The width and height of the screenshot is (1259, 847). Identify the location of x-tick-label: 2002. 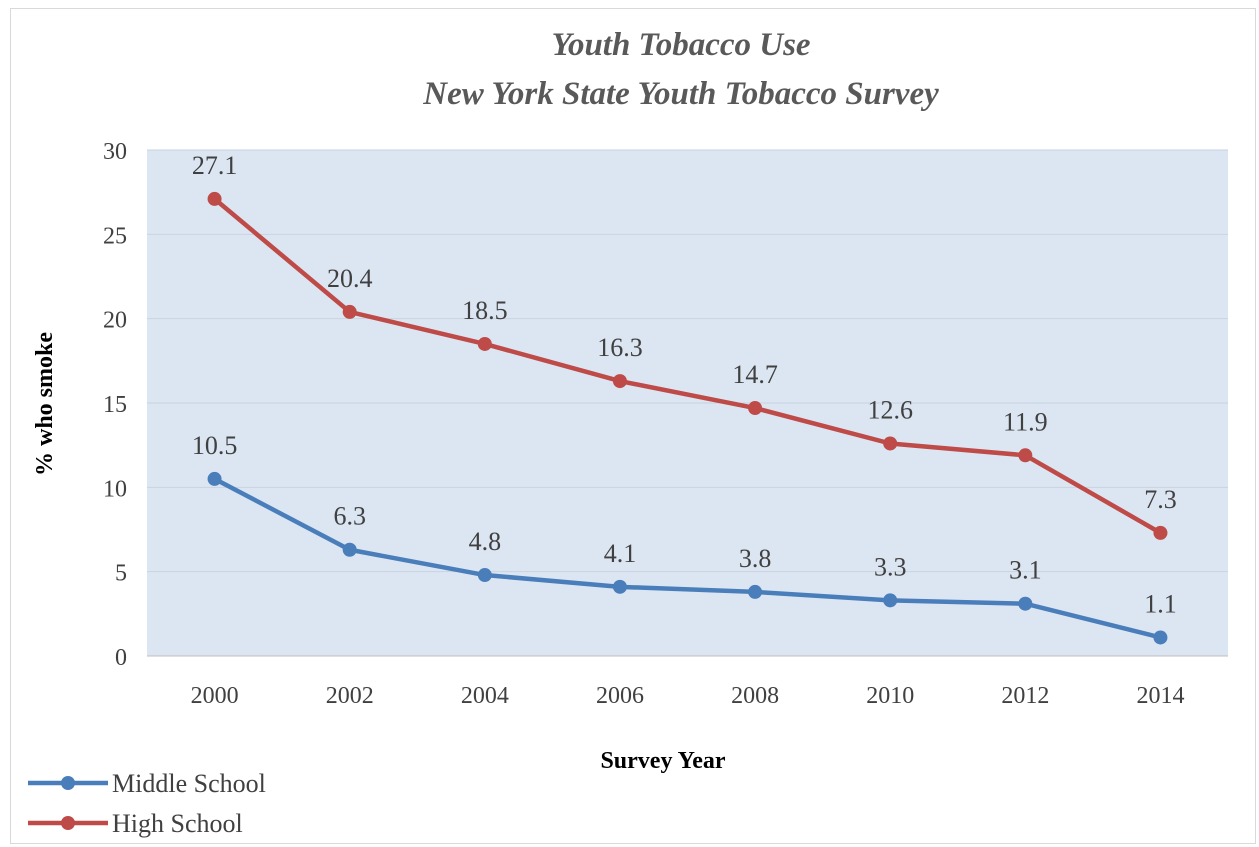
(350, 696).